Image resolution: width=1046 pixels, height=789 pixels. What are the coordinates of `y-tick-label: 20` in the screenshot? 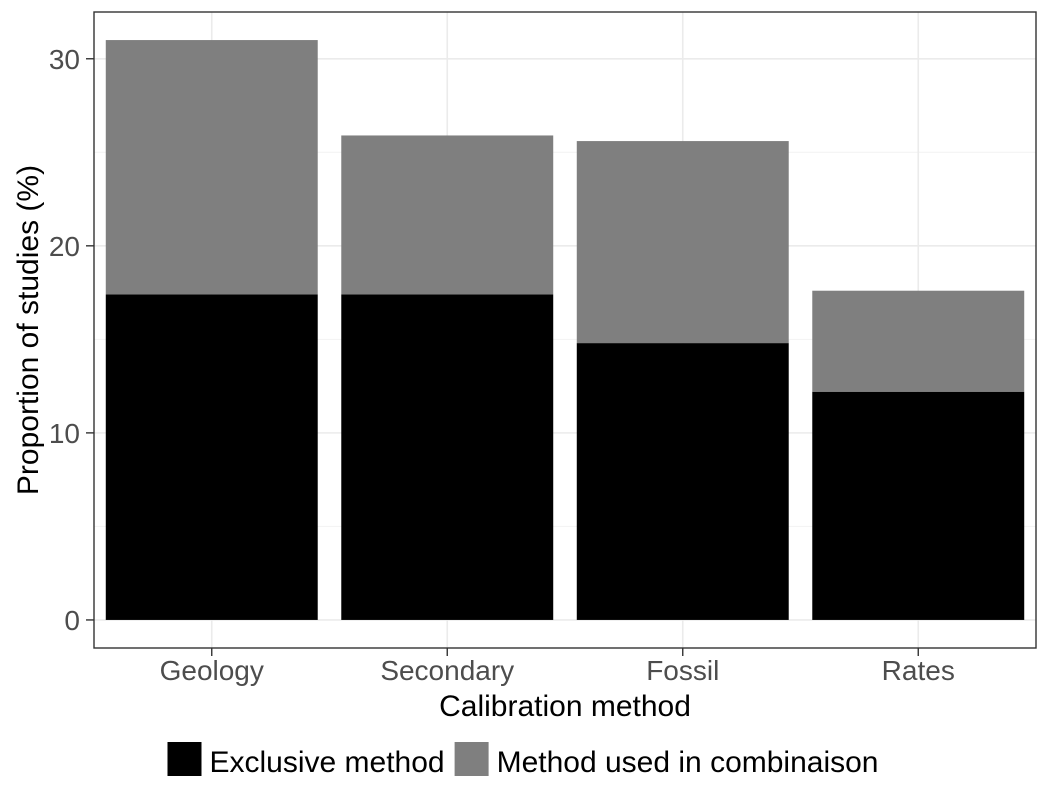 It's located at (64, 246).